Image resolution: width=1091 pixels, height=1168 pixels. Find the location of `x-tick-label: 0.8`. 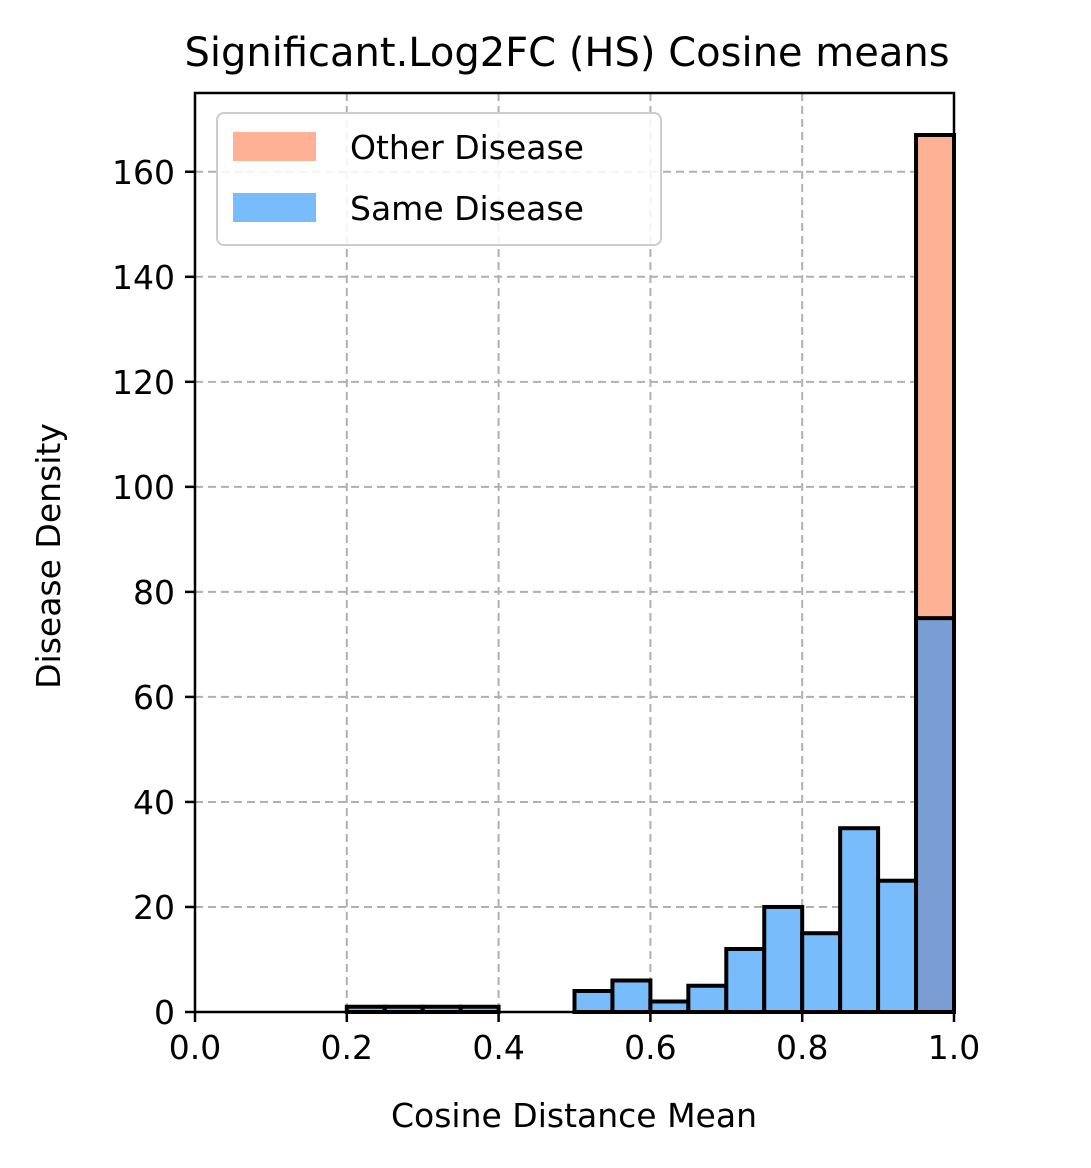

x-tick-label: 0.8 is located at coordinates (802, 1047).